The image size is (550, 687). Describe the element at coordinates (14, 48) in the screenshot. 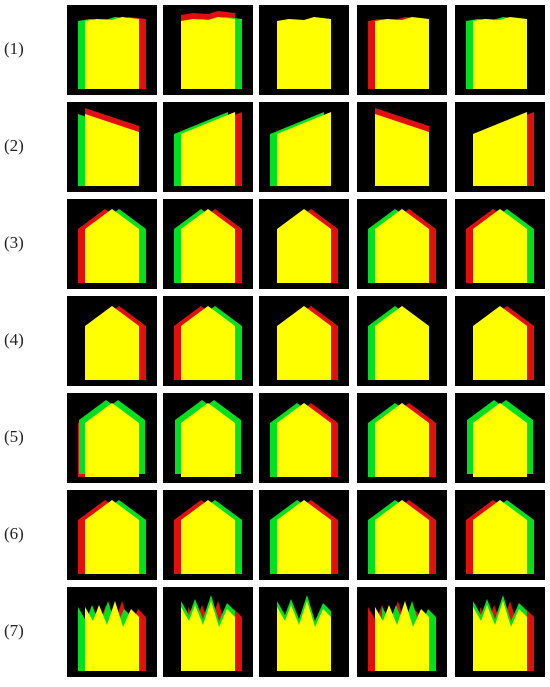

I see `row-label: (1)` at that location.